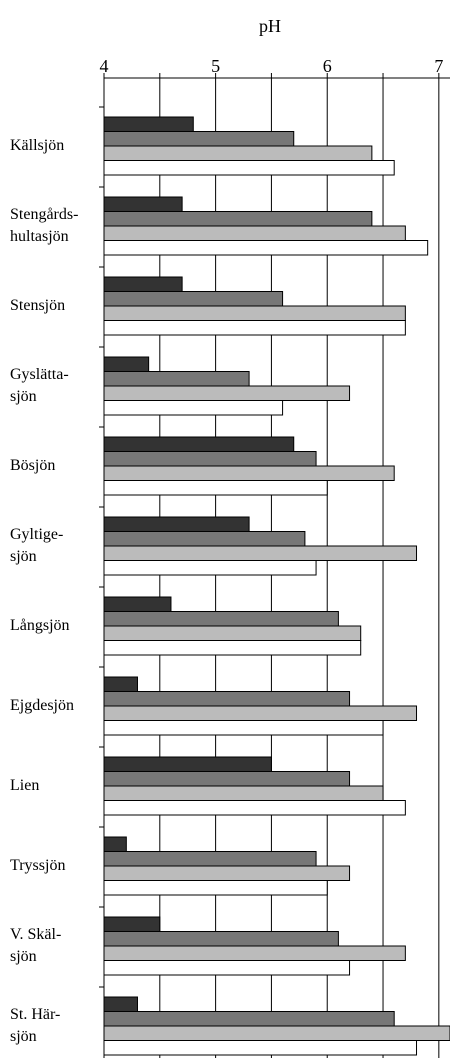 The width and height of the screenshot is (450, 1061). I want to click on y-tick-label: Tryssjön, so click(38, 865).